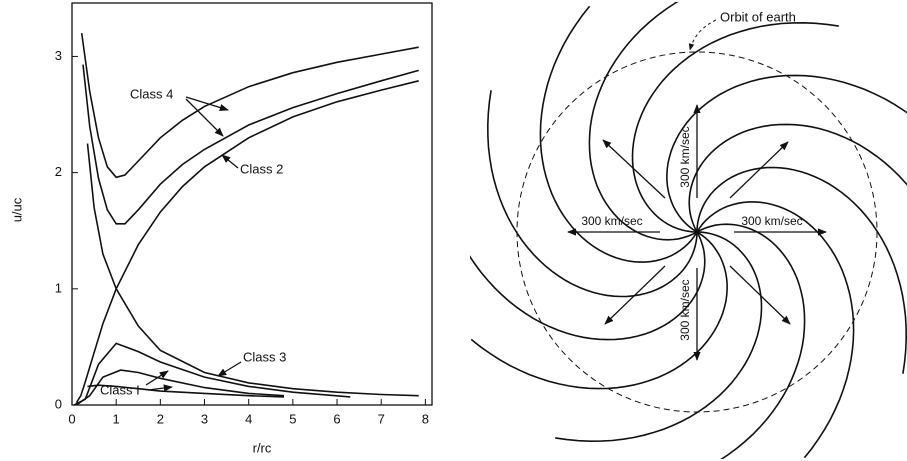  I want to click on x-tick-label: 4, so click(248, 418).